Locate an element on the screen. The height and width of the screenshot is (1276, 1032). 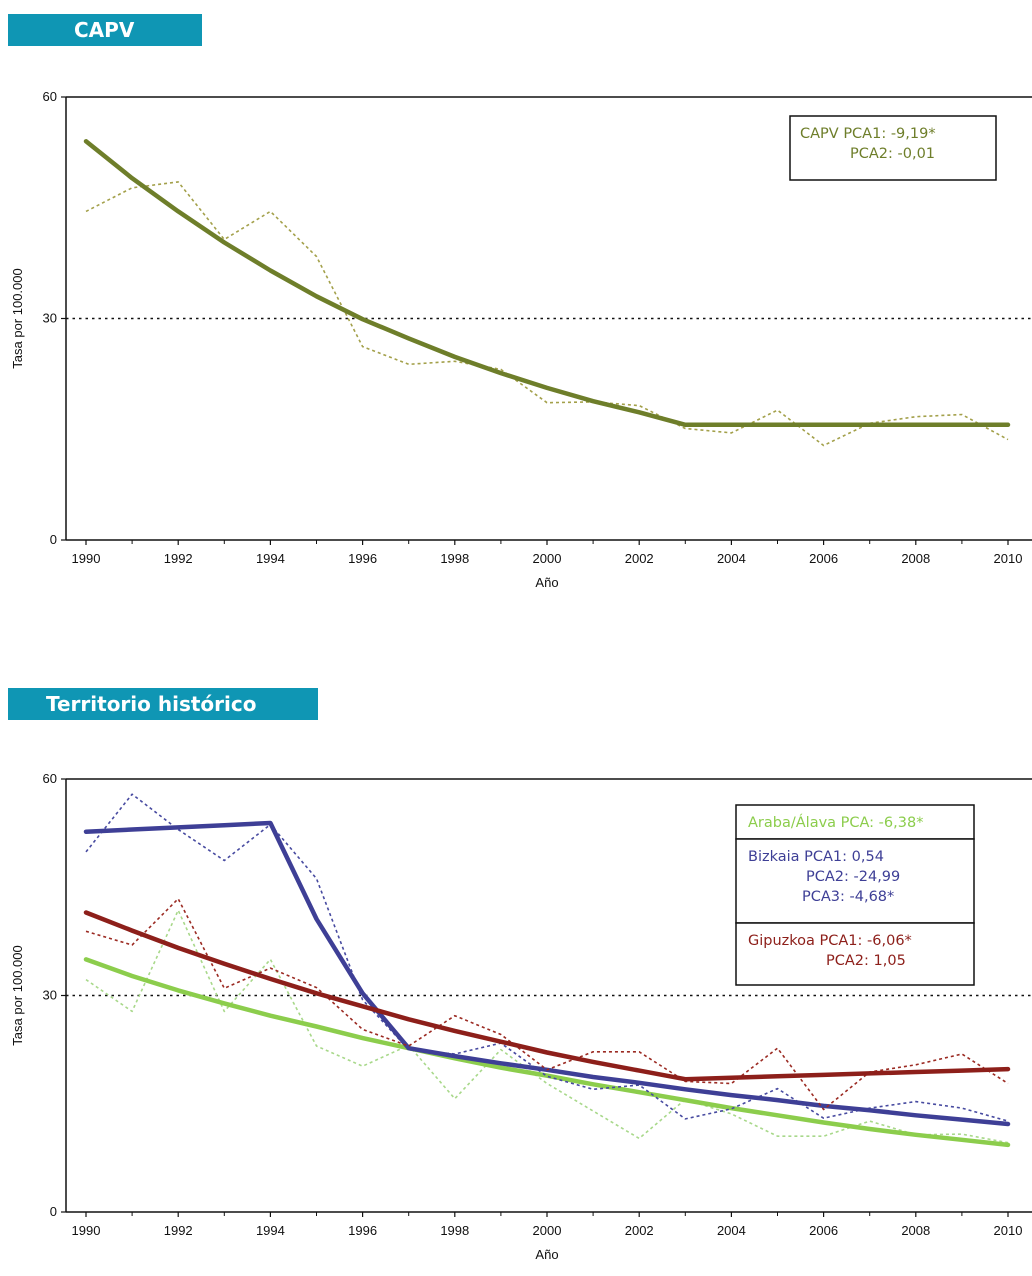
legend-text: CAPV PCA1: -9,19* is located at coordinates (868, 134).